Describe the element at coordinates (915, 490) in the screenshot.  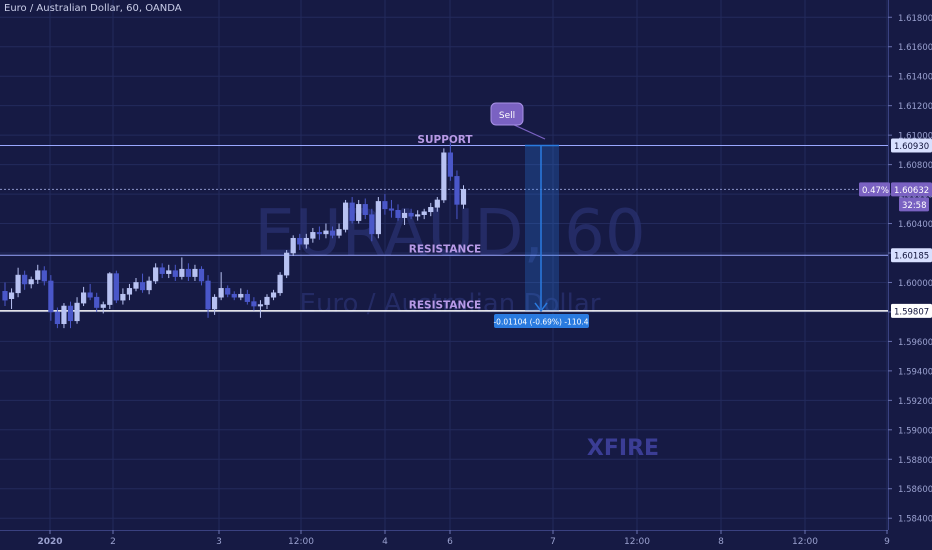
I see `price-tick-label: 1.58600` at that location.